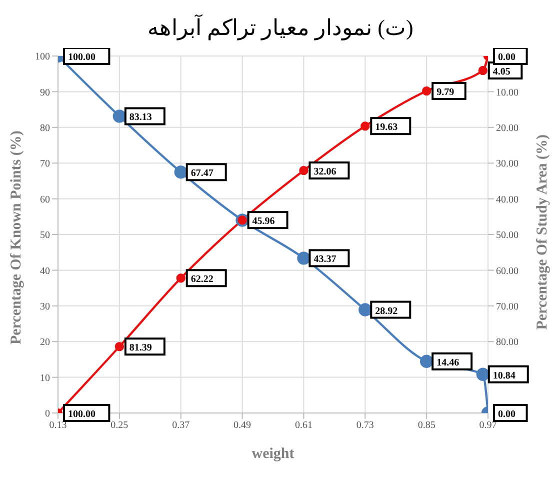 The width and height of the screenshot is (553, 477). What do you see at coordinates (386, 311) in the screenshot?
I see `data-label: 28.92` at bounding box center [386, 311].